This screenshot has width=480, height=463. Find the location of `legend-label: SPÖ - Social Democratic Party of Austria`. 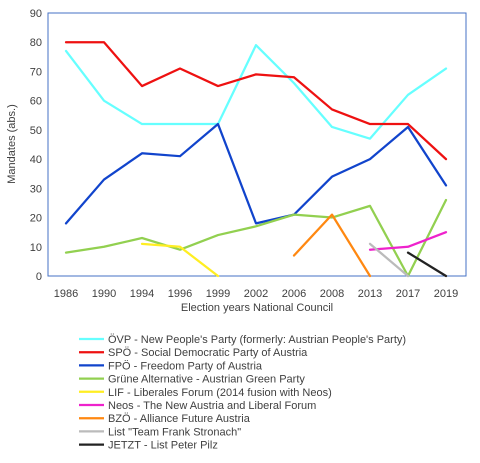

legend-label: SPÖ - Social Democratic Party of Austria is located at coordinates (208, 353).